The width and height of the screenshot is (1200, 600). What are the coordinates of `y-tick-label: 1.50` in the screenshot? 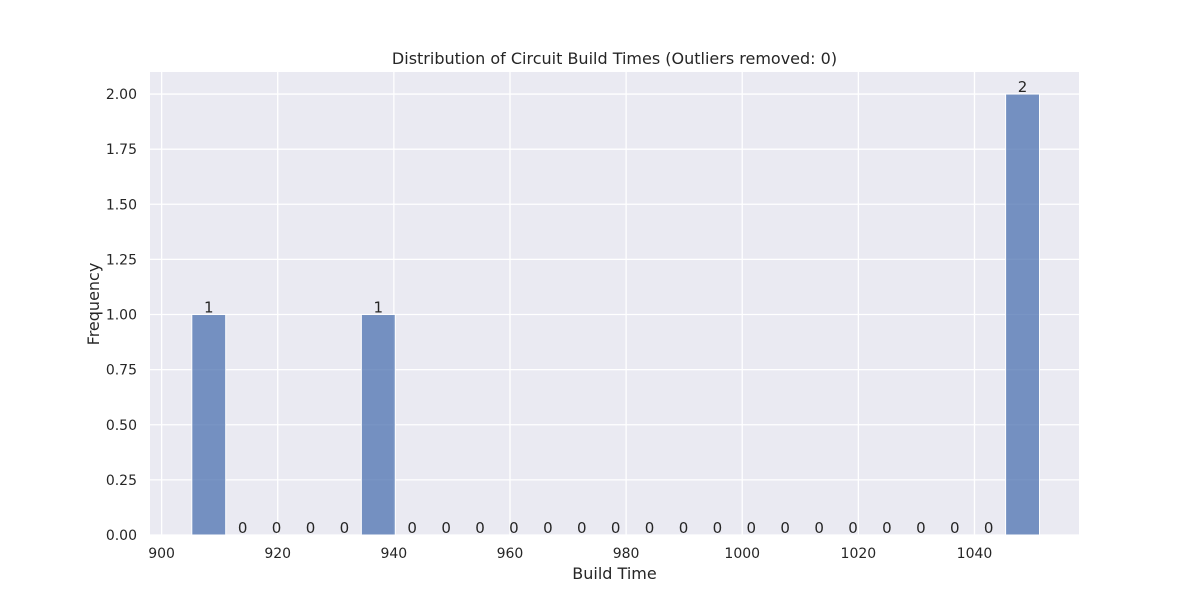 It's located at (121, 205).